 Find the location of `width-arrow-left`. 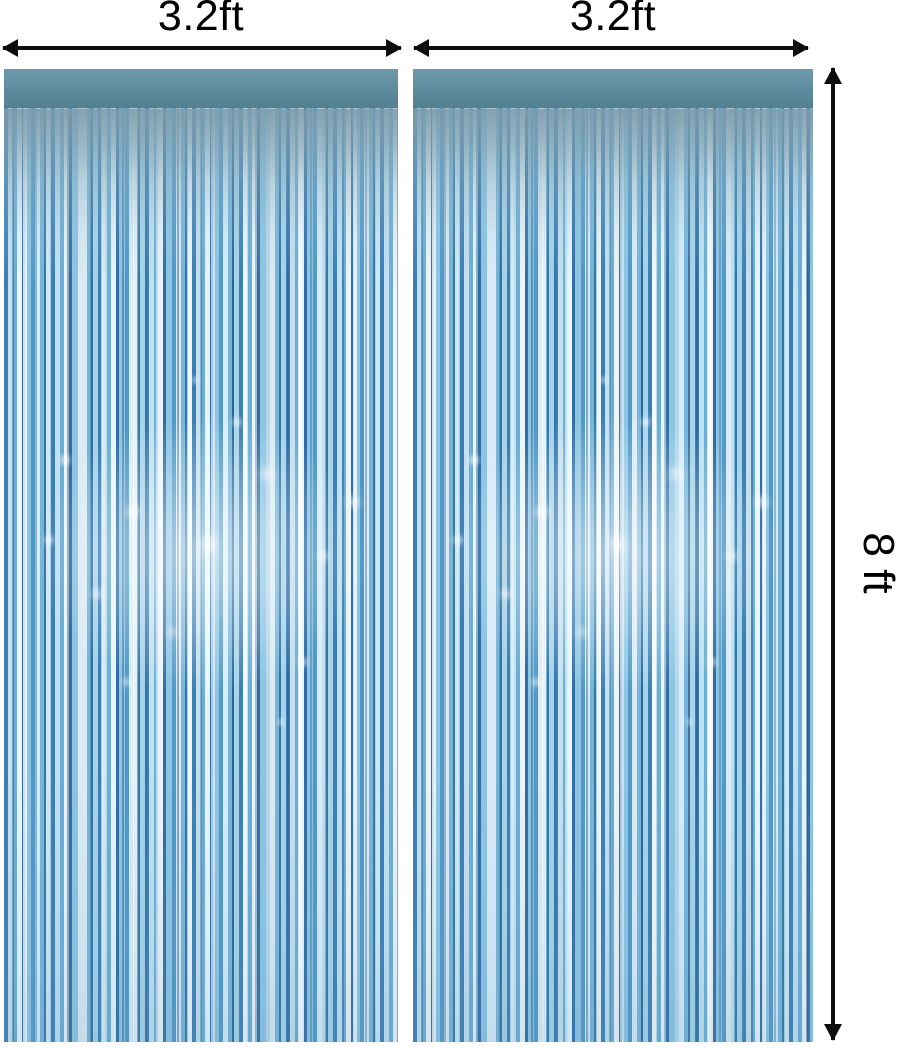

width-arrow-left is located at coordinates (202, 48).